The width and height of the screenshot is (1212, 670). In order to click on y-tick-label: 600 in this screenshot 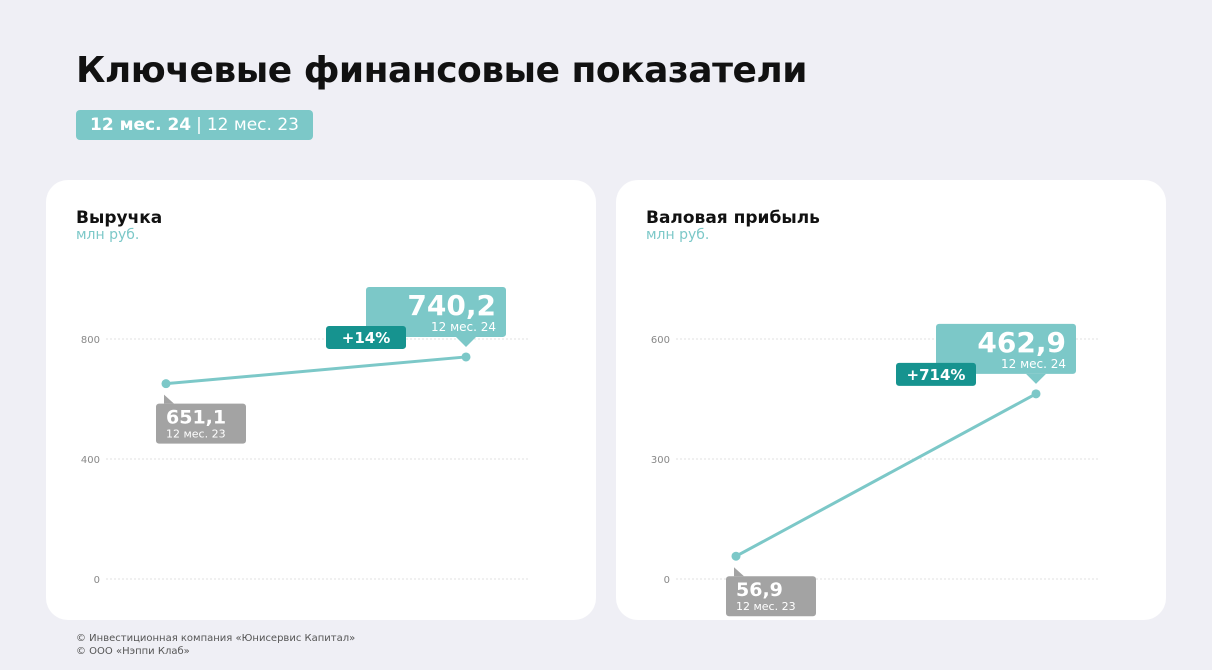, I will do `click(660, 340)`.